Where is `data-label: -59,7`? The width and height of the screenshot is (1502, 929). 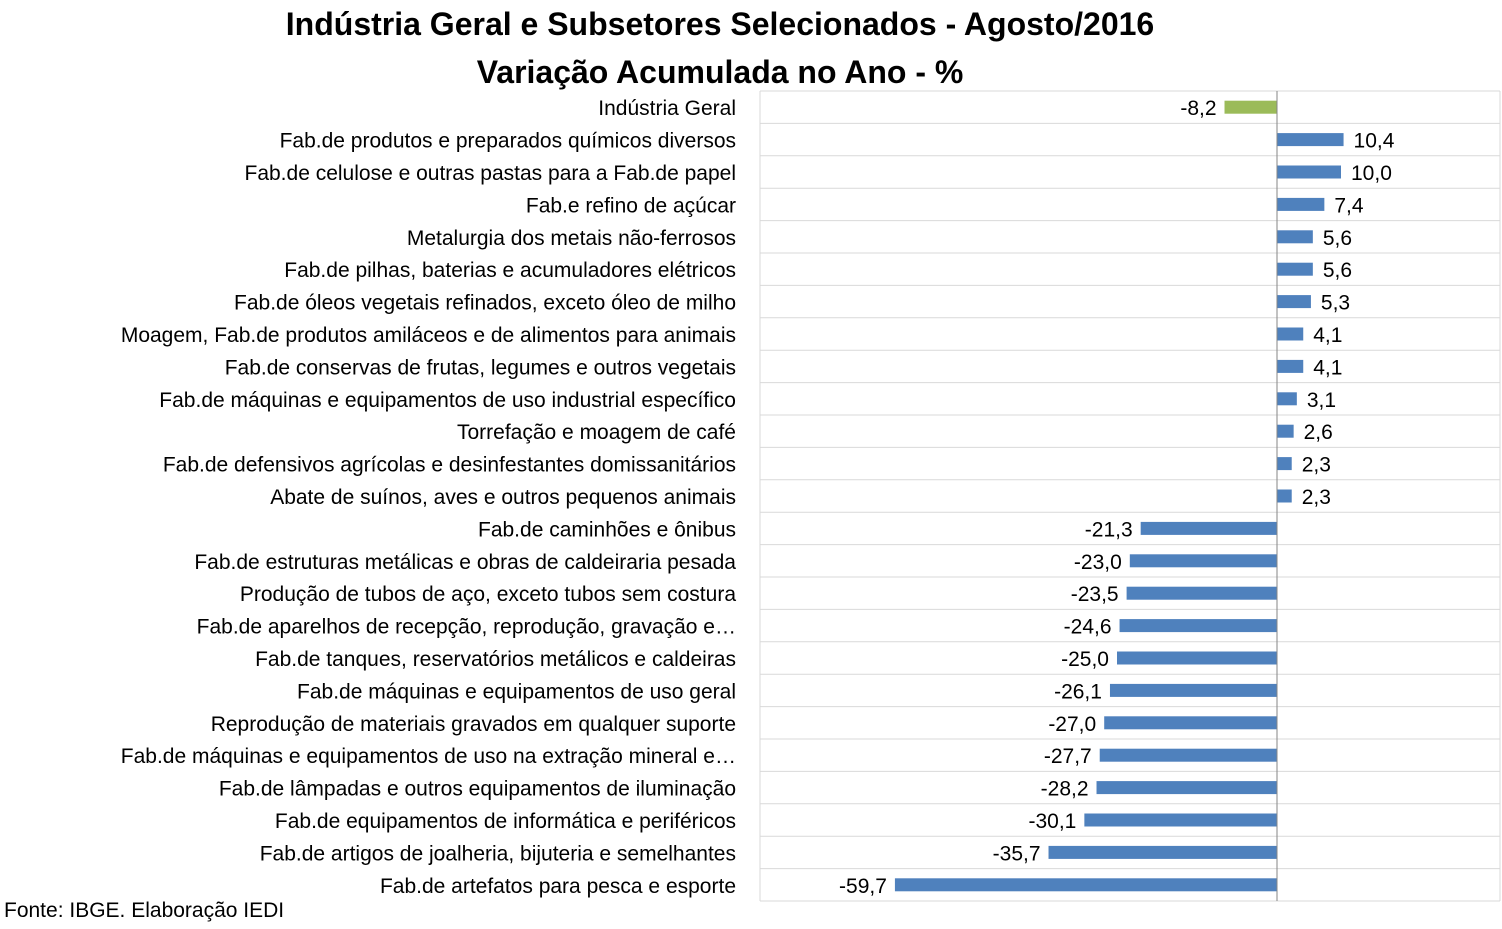 data-label: -59,7 is located at coordinates (863, 886).